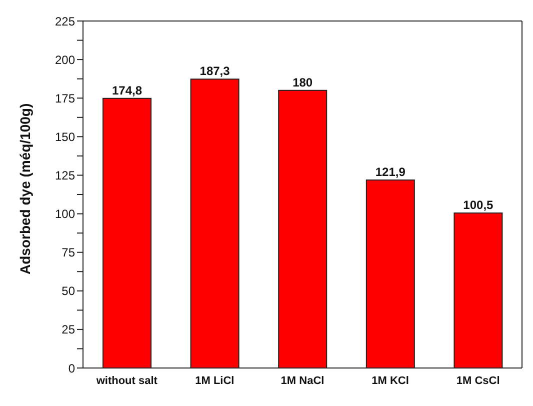 This screenshot has width=533, height=406. I want to click on x-tick-label: 1M KCl, so click(390, 380).